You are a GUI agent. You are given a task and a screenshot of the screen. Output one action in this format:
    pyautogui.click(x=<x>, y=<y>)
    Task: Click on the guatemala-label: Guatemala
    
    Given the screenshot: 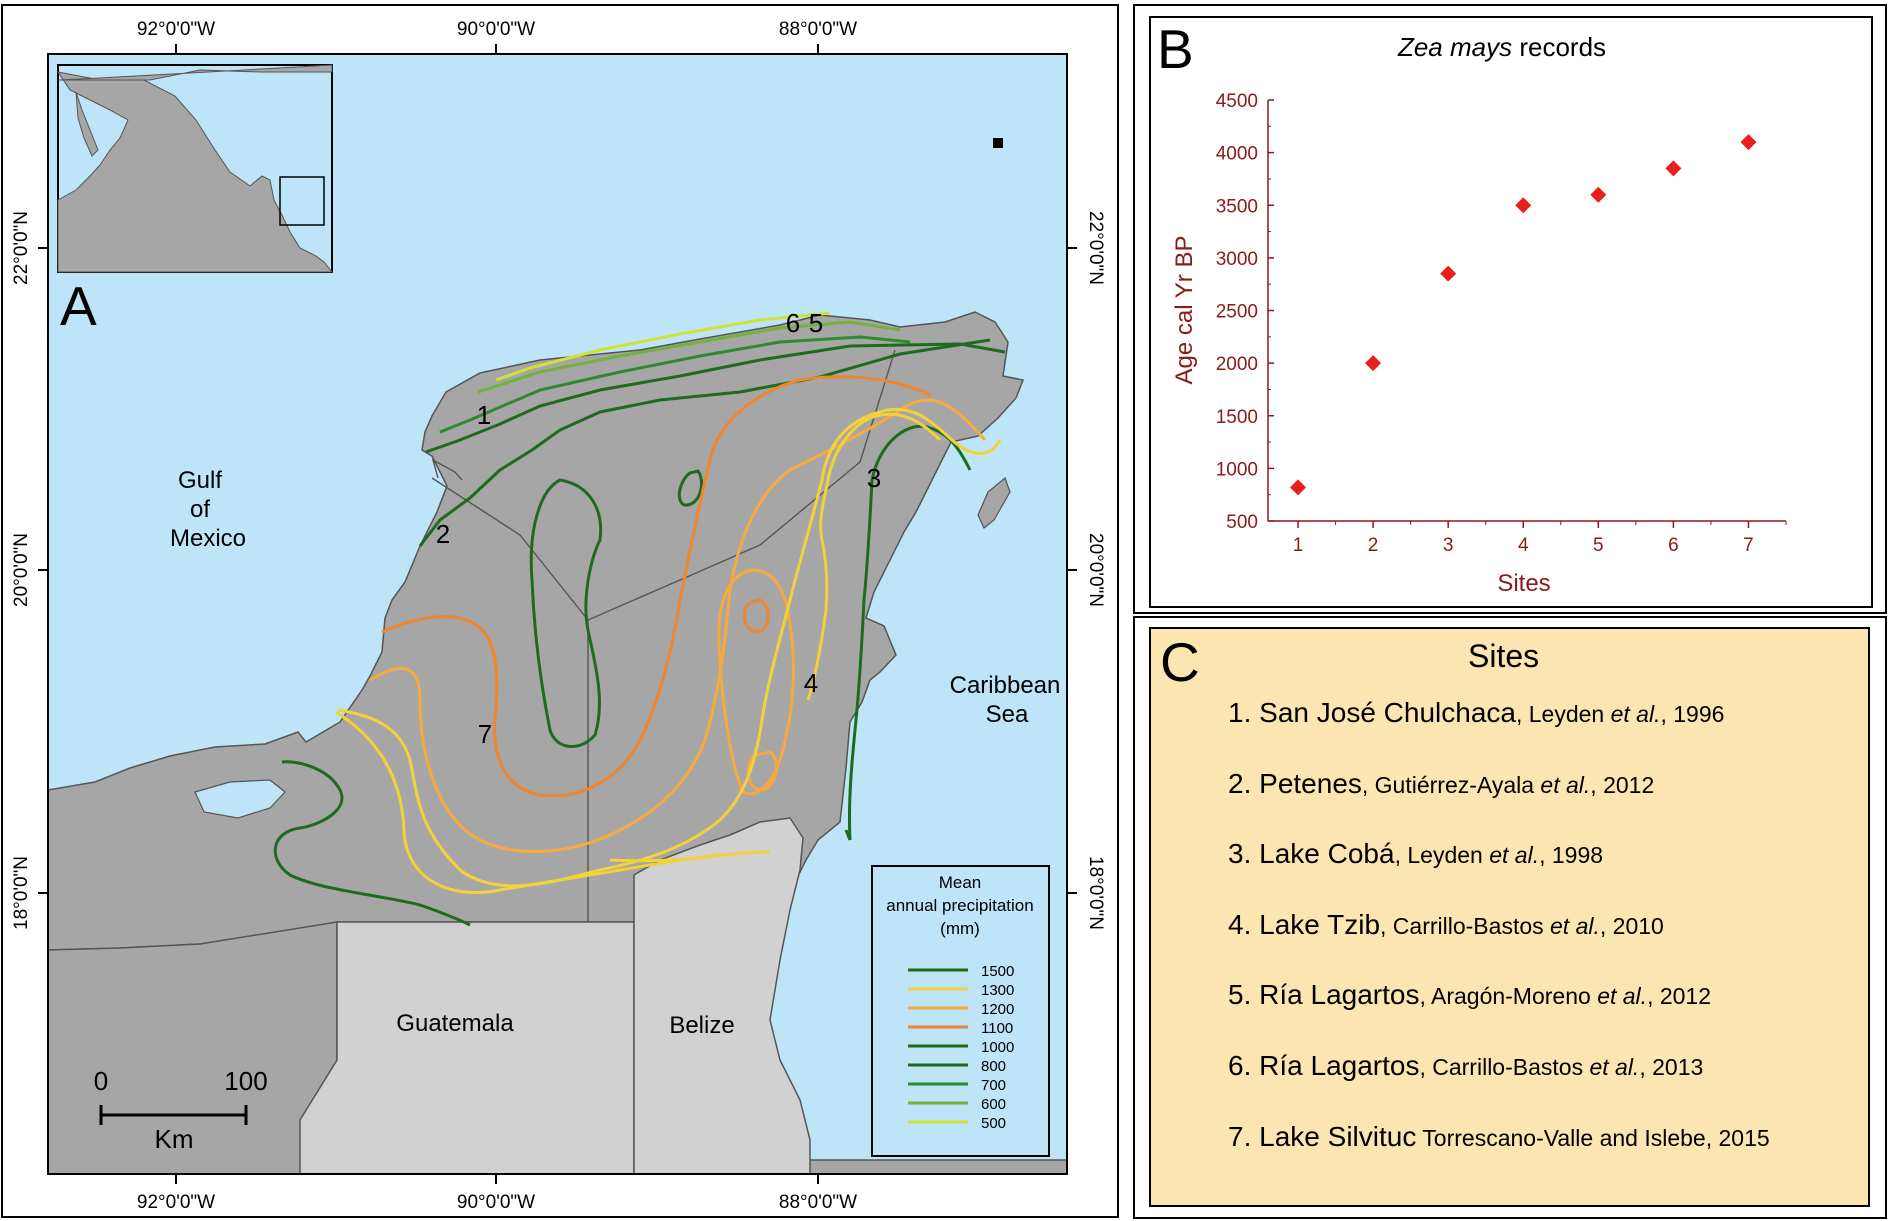 What is the action you would take?
    pyautogui.click(x=455, y=1023)
    